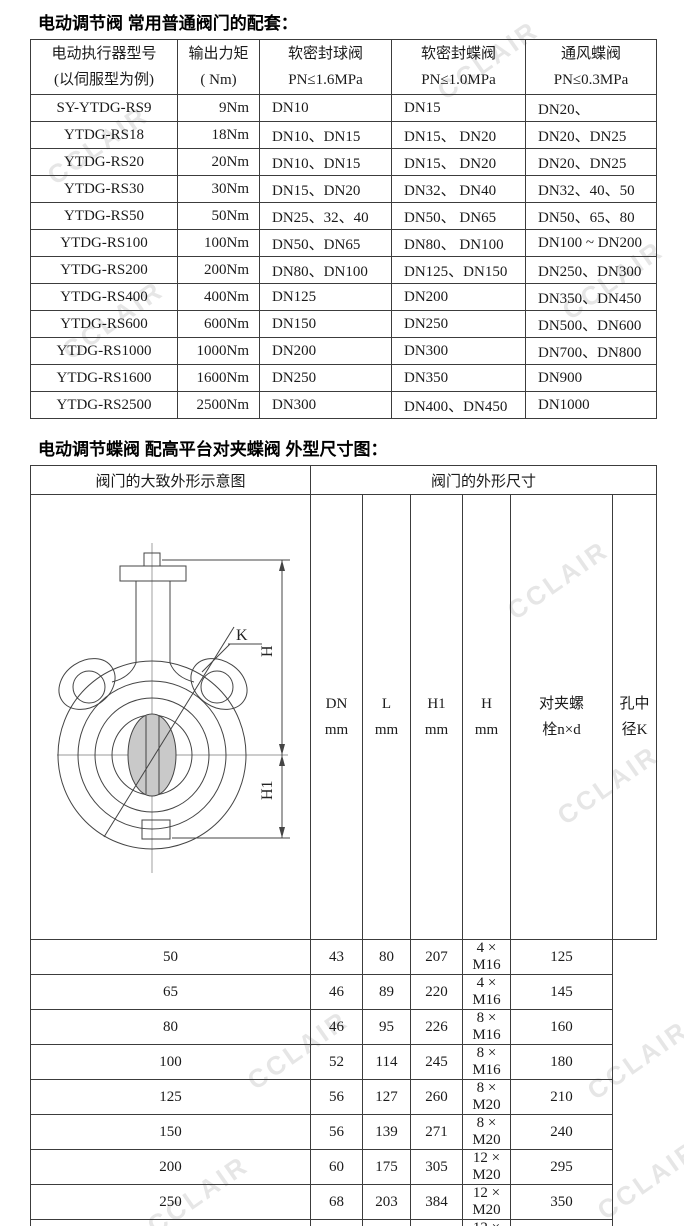  What do you see at coordinates (344, 480) in the screenshot?
I see `table2-header-row1: 阀门的大致外形示意图 阀门的外形尺寸` at bounding box center [344, 480].